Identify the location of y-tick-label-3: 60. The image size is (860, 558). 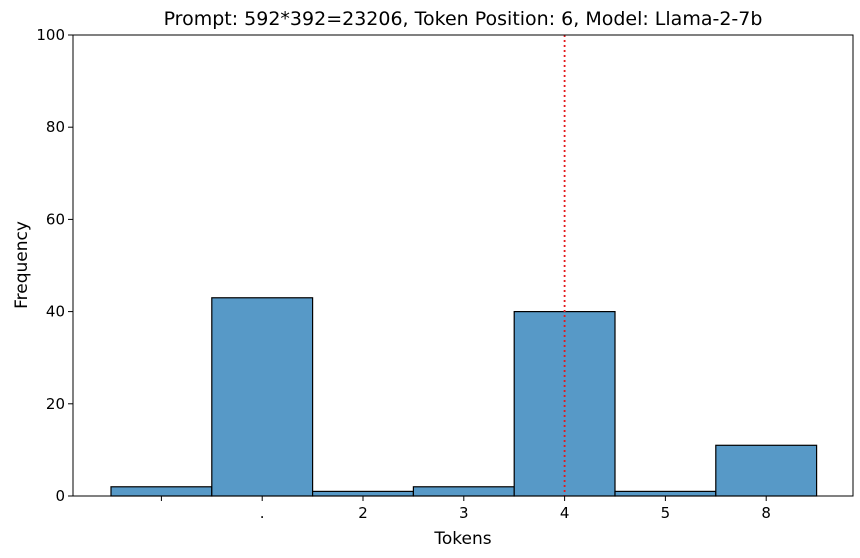
(55, 219).